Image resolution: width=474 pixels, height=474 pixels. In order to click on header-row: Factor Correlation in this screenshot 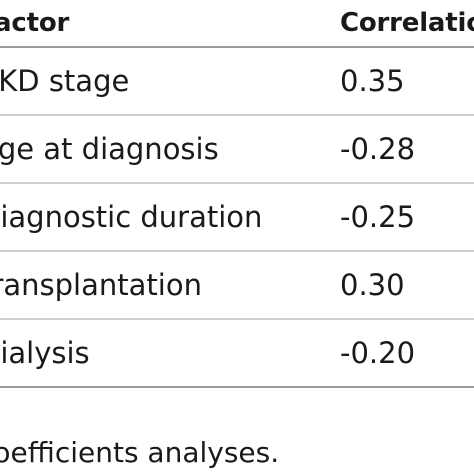, I will do `click(237, 24)`.